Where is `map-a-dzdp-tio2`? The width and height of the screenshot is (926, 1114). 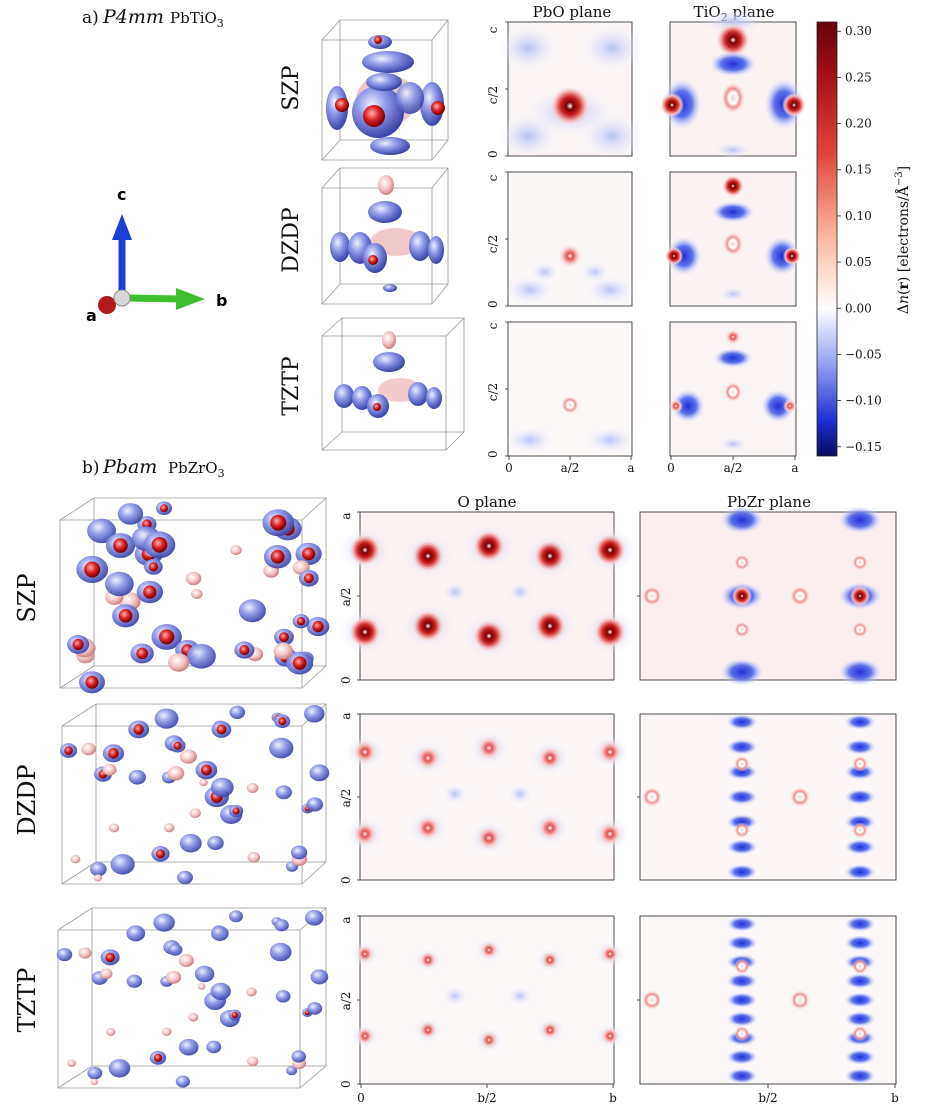
map-a-dzdp-tio2 is located at coordinates (733, 239).